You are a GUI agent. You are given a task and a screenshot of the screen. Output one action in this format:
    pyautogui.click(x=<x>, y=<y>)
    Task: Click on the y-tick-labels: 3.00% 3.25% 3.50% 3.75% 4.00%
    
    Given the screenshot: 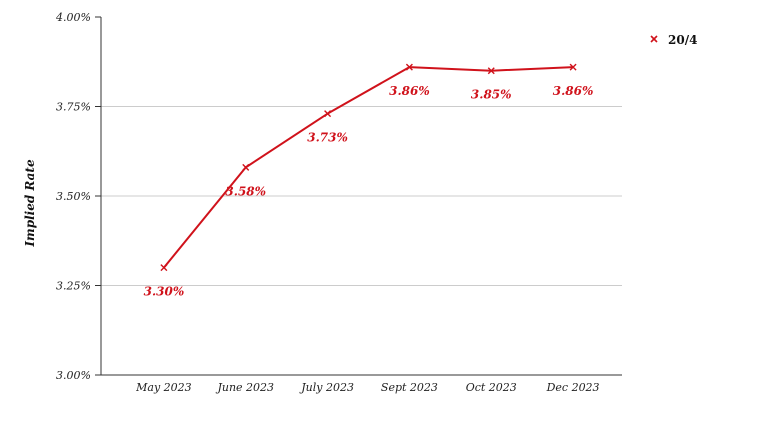 What is the action you would take?
    pyautogui.click(x=78, y=196)
    